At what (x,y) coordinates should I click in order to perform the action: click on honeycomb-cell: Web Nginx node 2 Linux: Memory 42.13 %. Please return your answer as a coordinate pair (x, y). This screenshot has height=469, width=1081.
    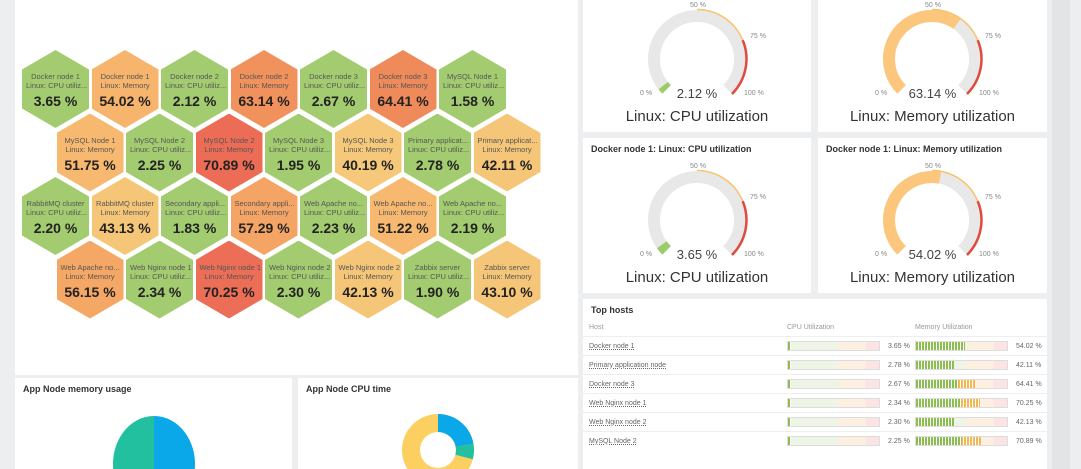
    Looking at the image, I should click on (368, 279).